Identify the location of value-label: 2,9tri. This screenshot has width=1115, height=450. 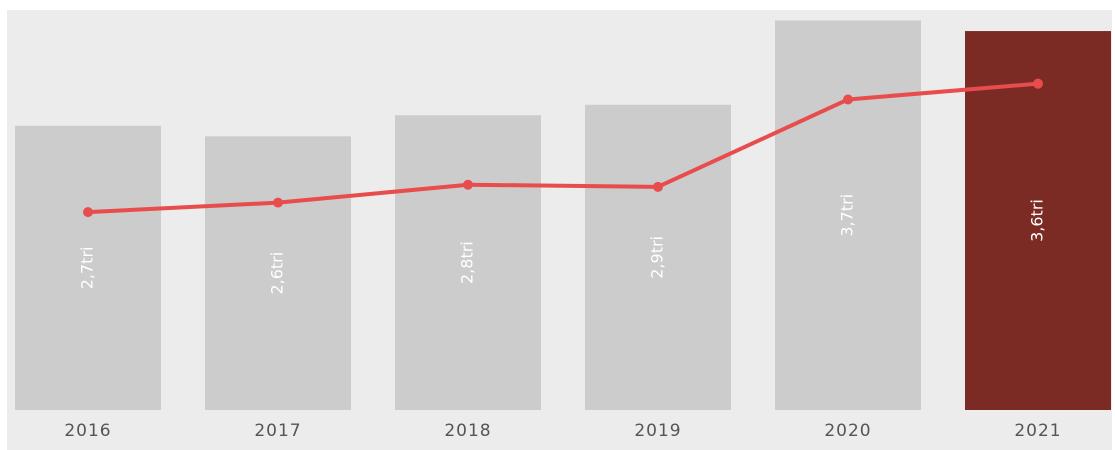
(657, 257).